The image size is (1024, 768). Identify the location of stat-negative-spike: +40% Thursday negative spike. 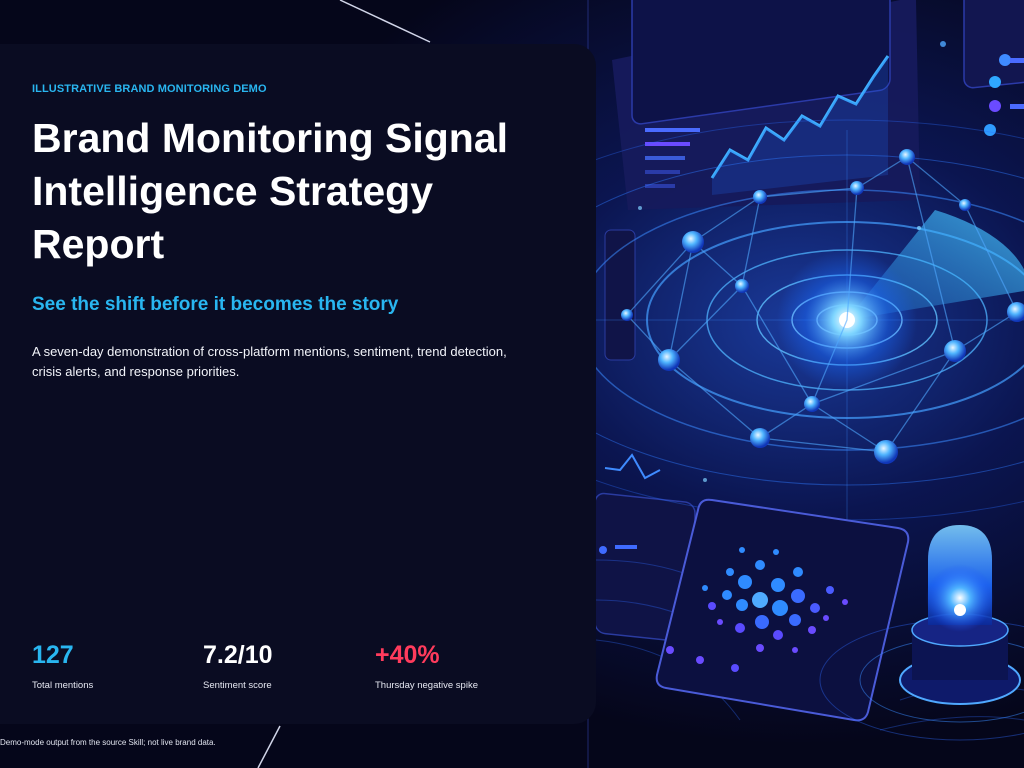
(426, 665).